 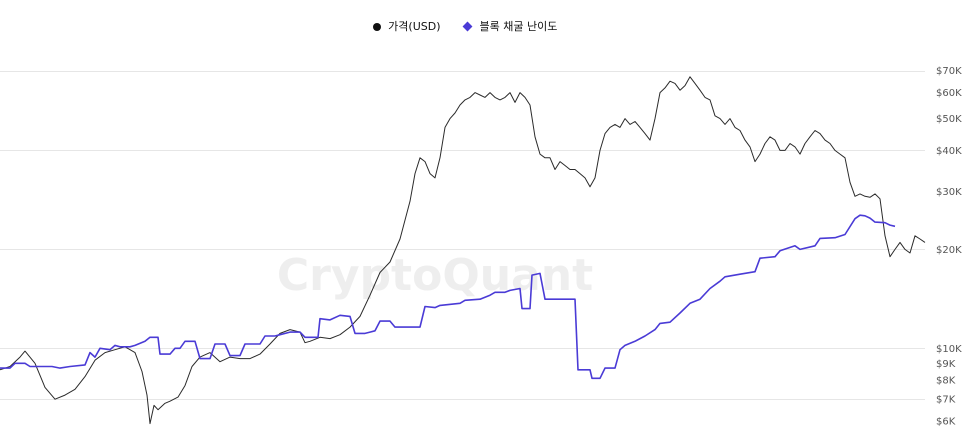 What do you see at coordinates (414, 26) in the screenshot?
I see `legend-label-price: 가격(USD)` at bounding box center [414, 26].